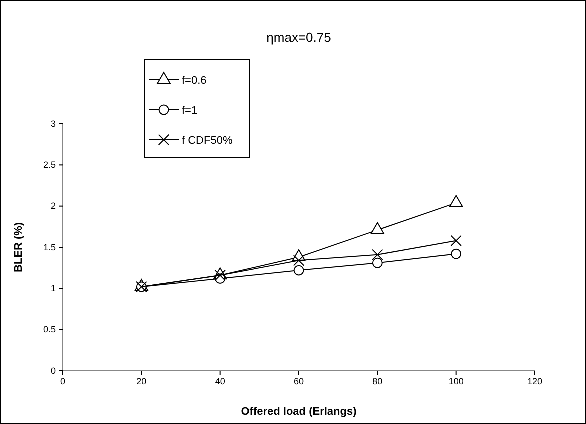 The width and height of the screenshot is (586, 424). I want to click on x-tick-label: 120, so click(535, 381).